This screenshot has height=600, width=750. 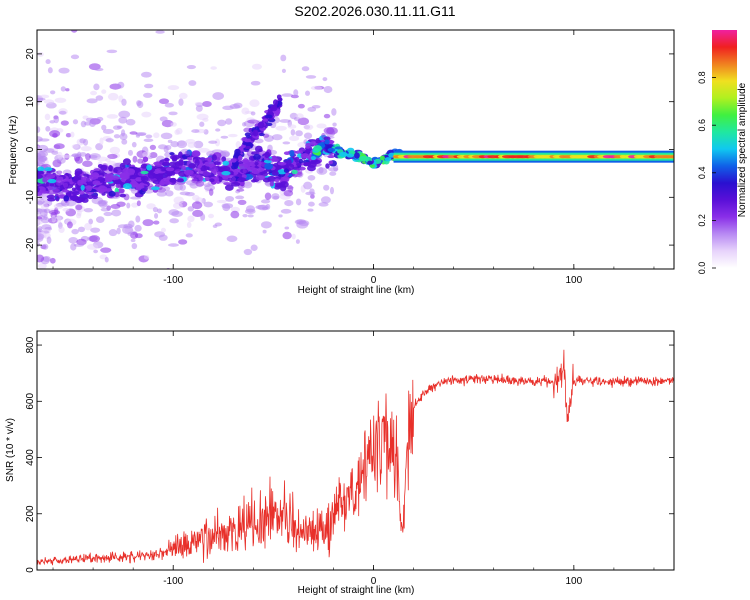 What do you see at coordinates (173, 280) in the screenshot?
I see `x-tick-label: -100` at bounding box center [173, 280].